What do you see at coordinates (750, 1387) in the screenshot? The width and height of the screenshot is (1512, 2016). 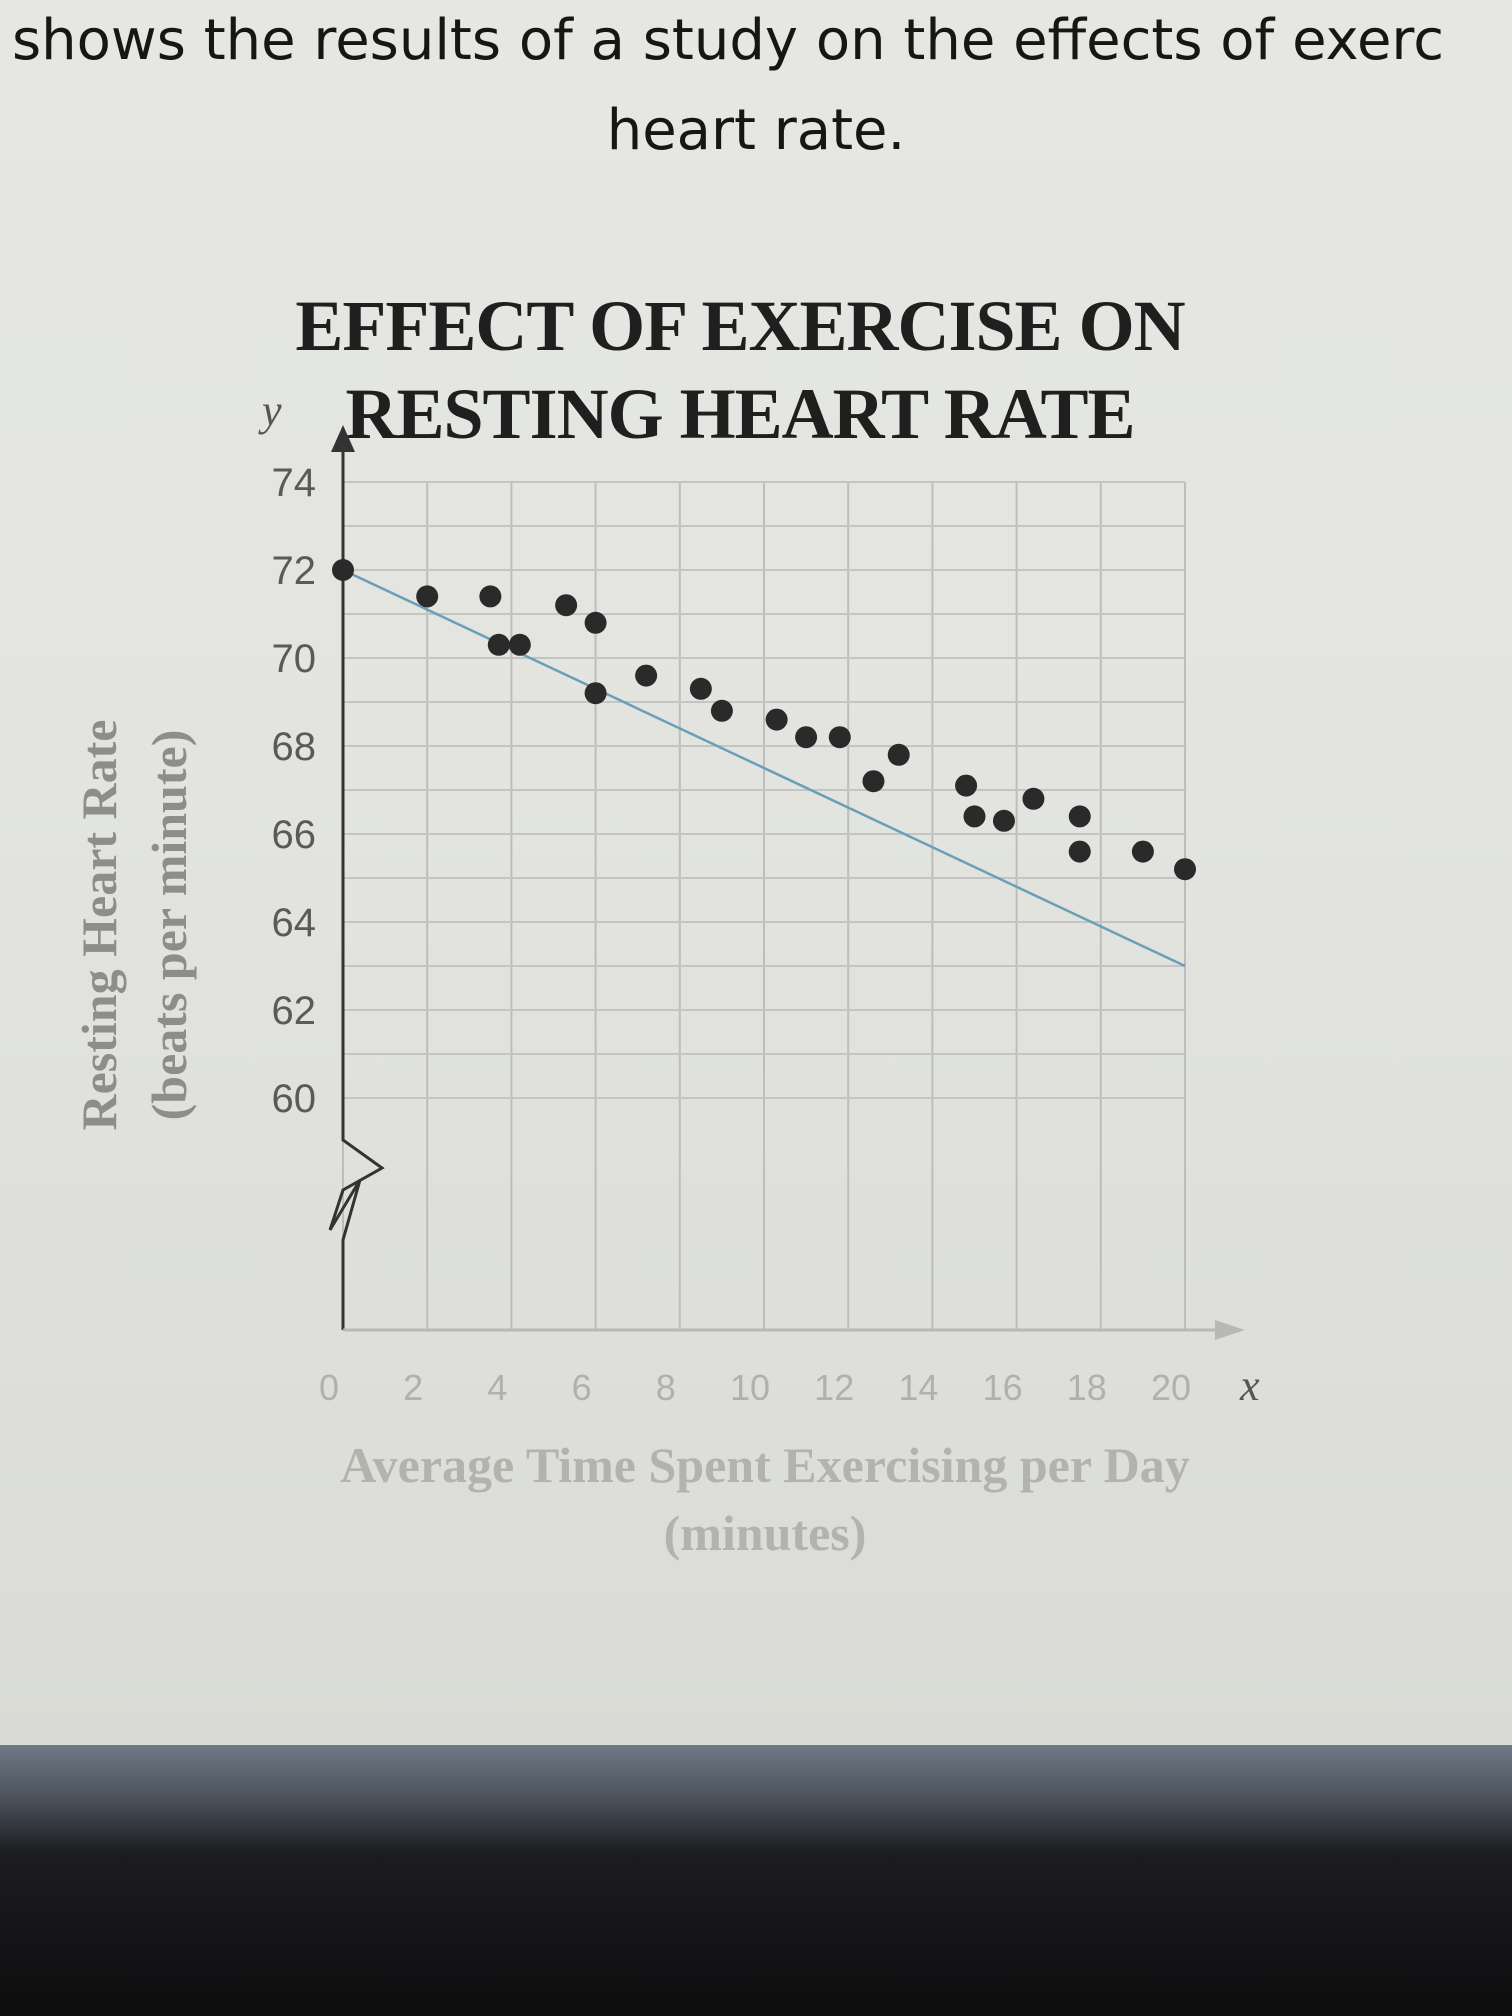 I see `x-tick-label: 10` at bounding box center [750, 1387].